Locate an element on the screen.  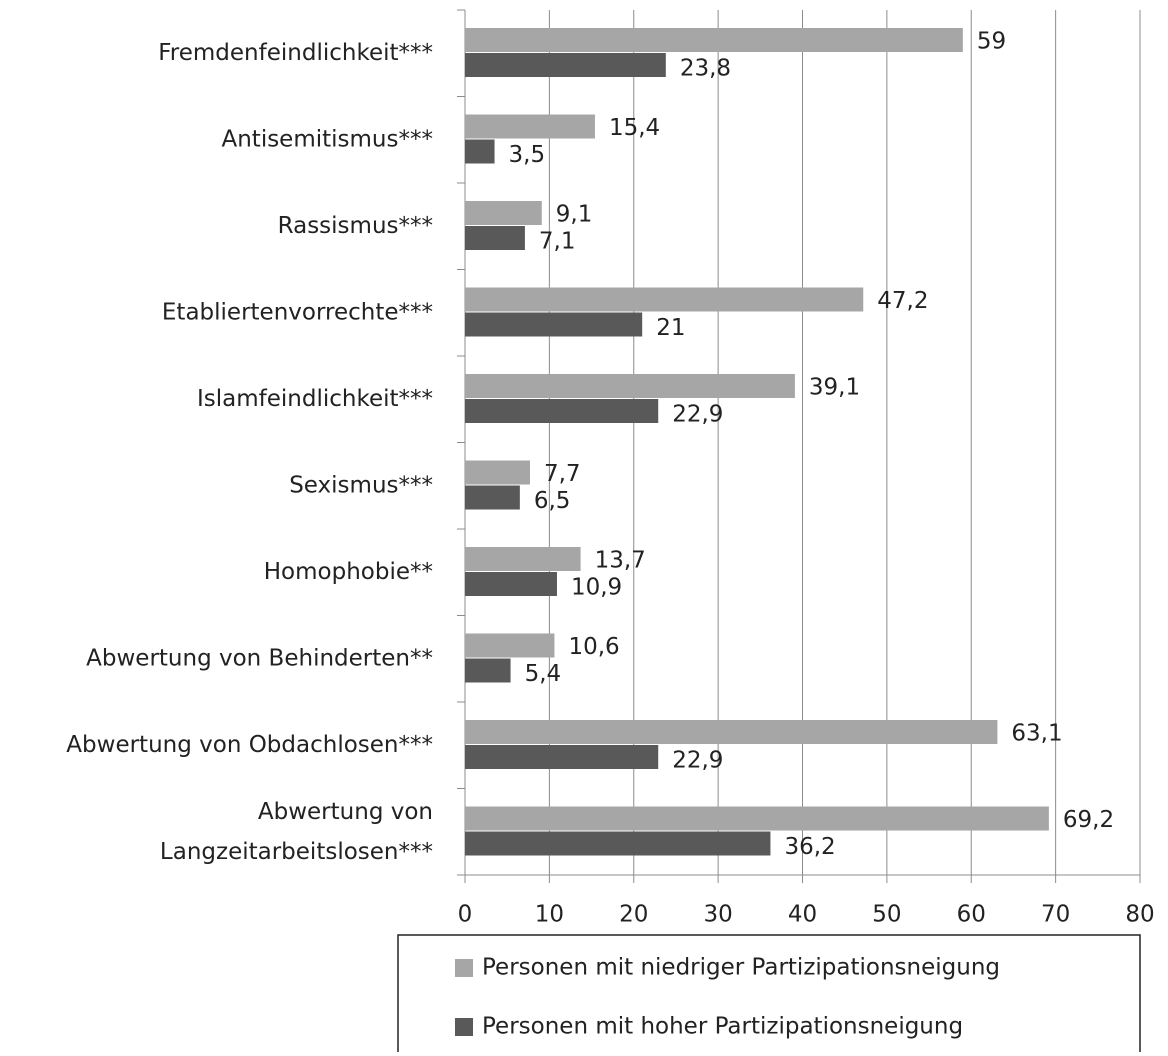
value-label: 47,2 is located at coordinates (902, 301).